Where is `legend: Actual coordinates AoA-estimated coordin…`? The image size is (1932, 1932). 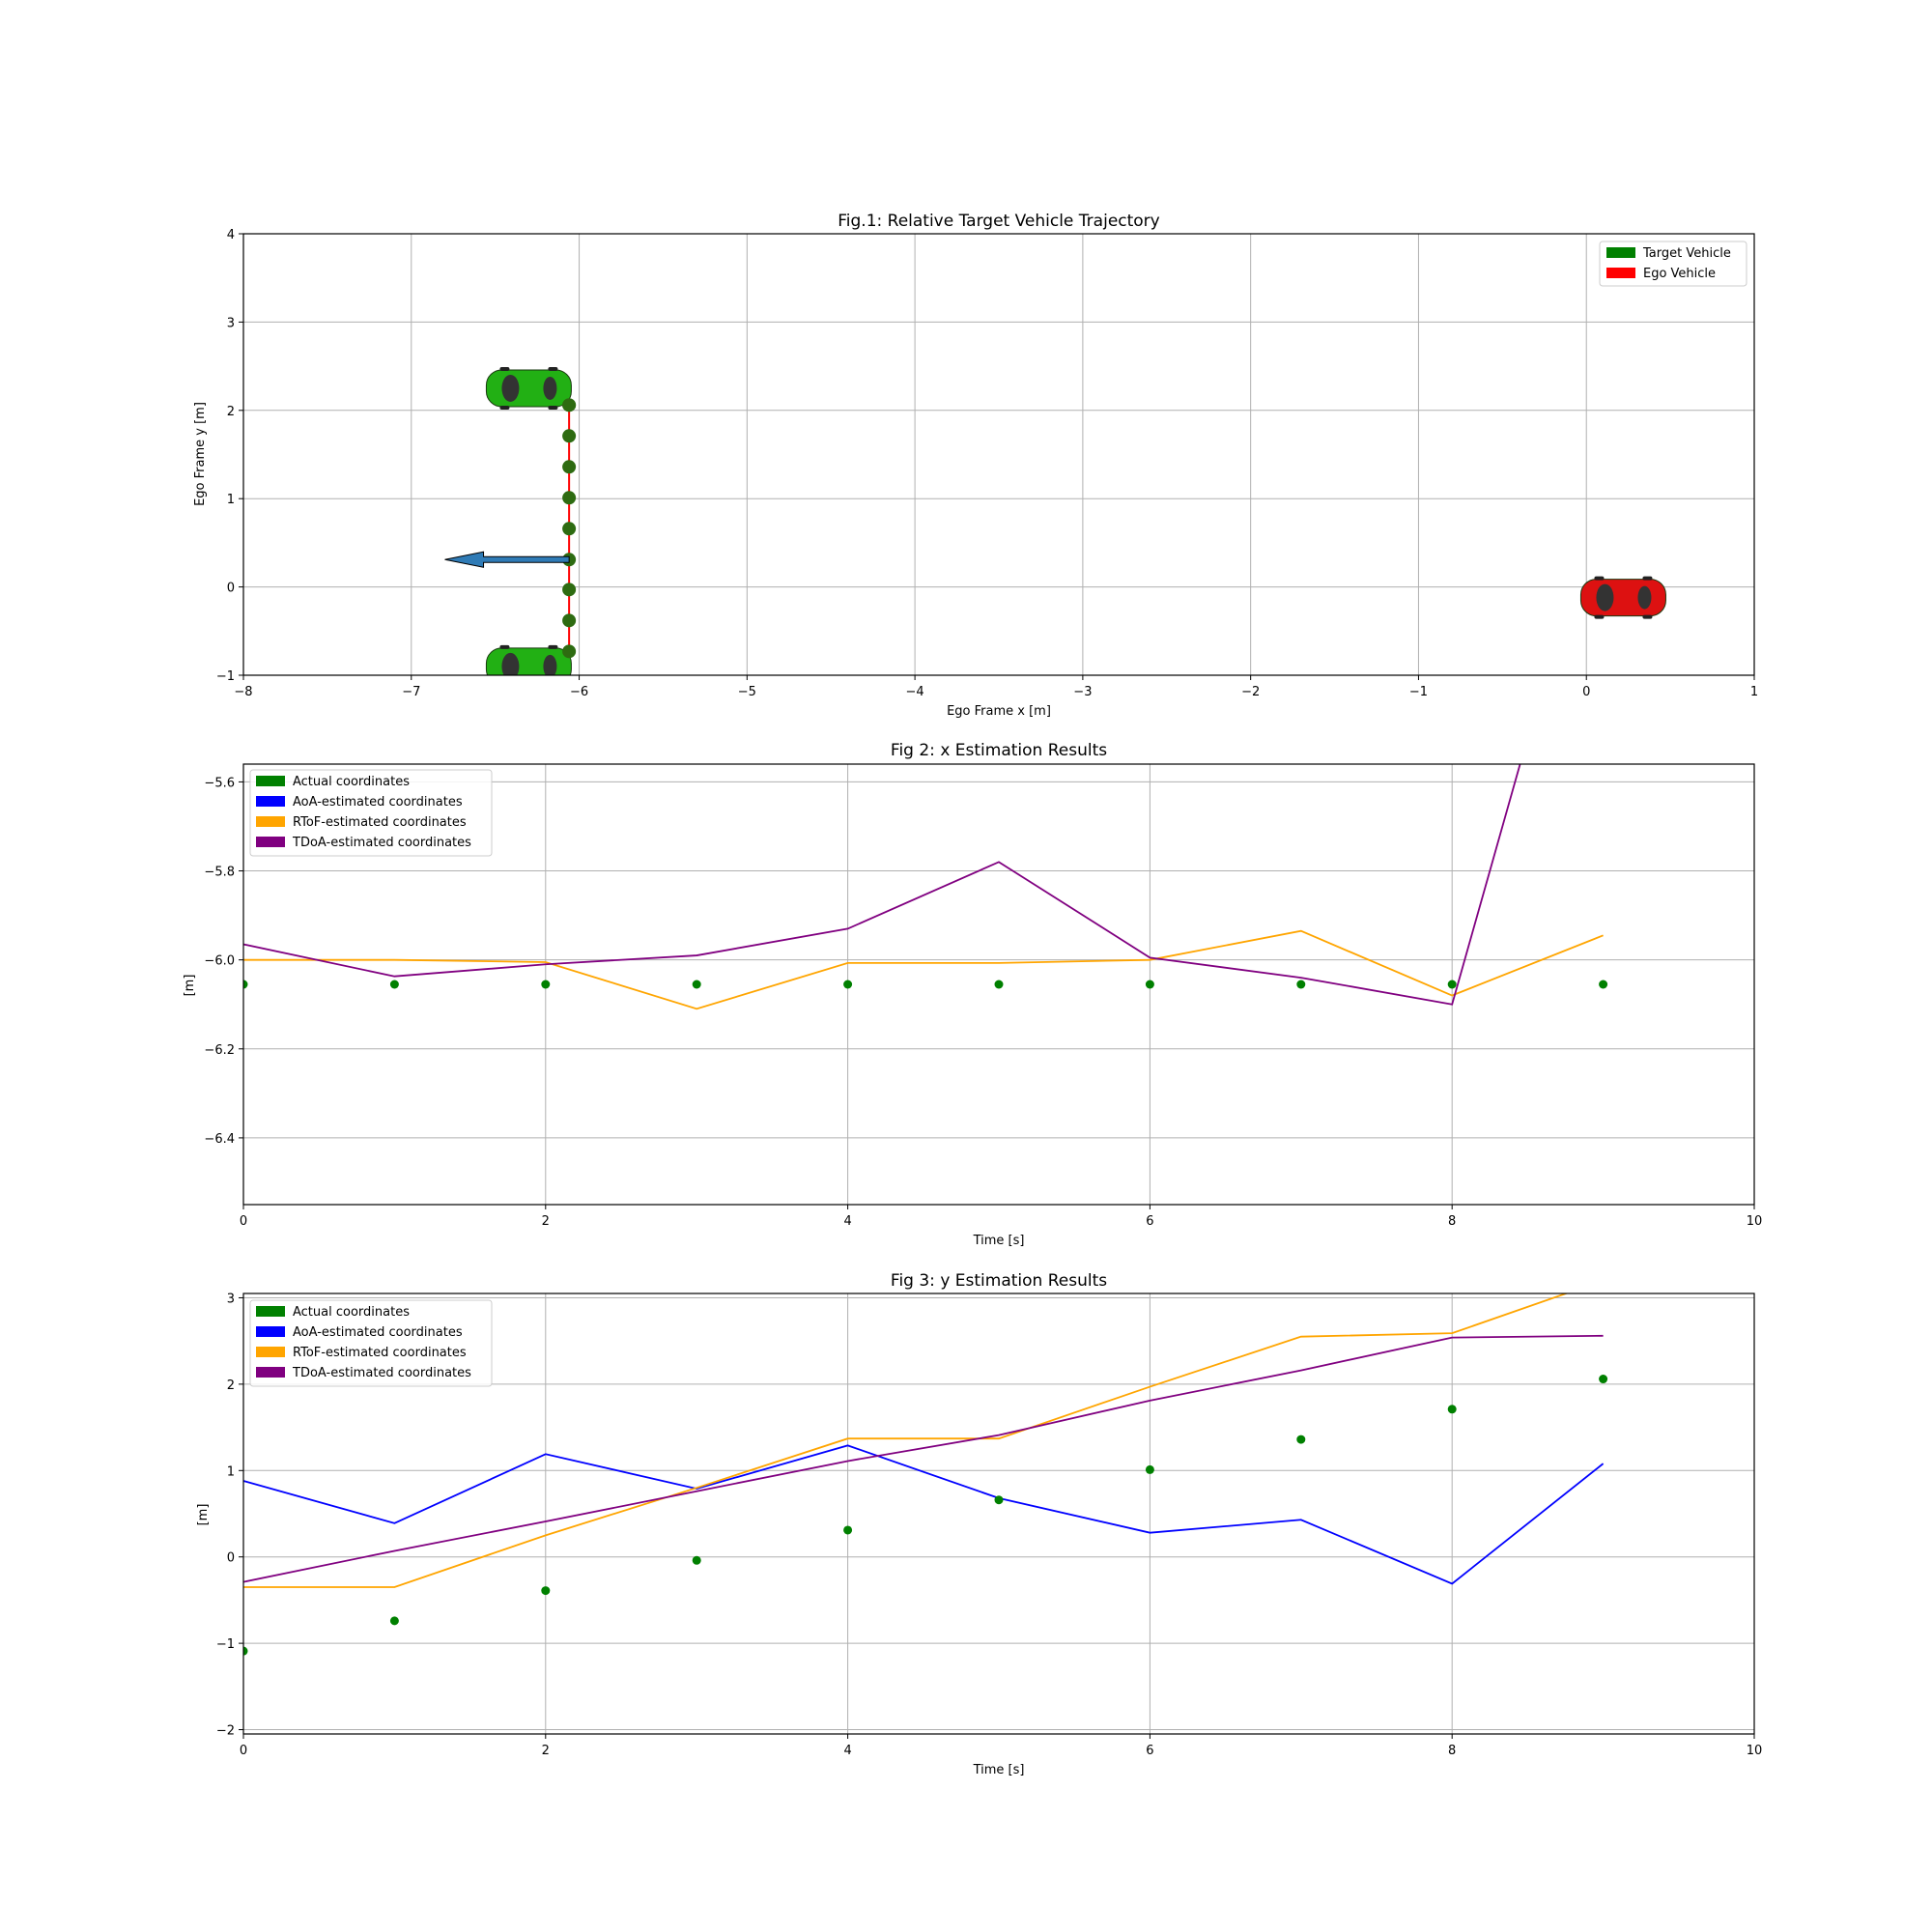 legend: Actual coordinates AoA-estimated coordin… is located at coordinates (371, 1343).